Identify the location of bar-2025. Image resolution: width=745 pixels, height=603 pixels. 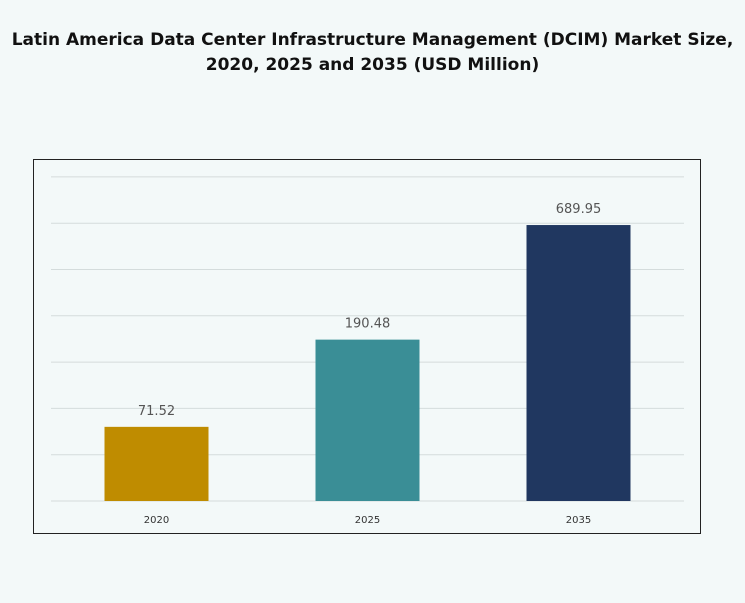
(367, 420).